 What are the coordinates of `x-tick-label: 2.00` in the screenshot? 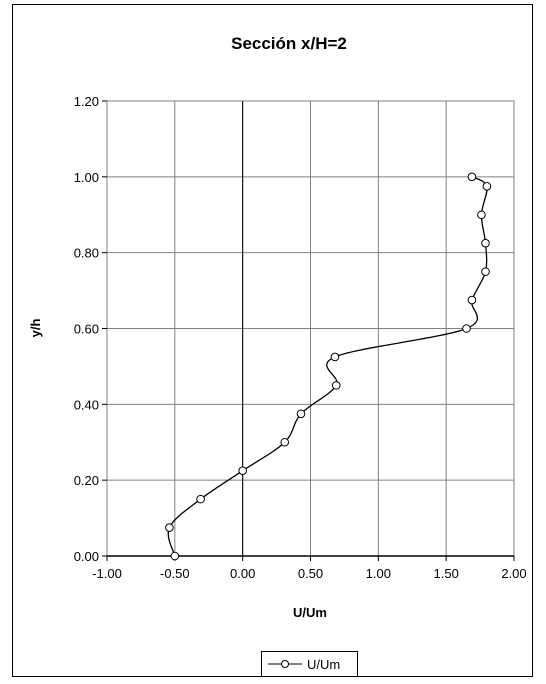 It's located at (513, 573).